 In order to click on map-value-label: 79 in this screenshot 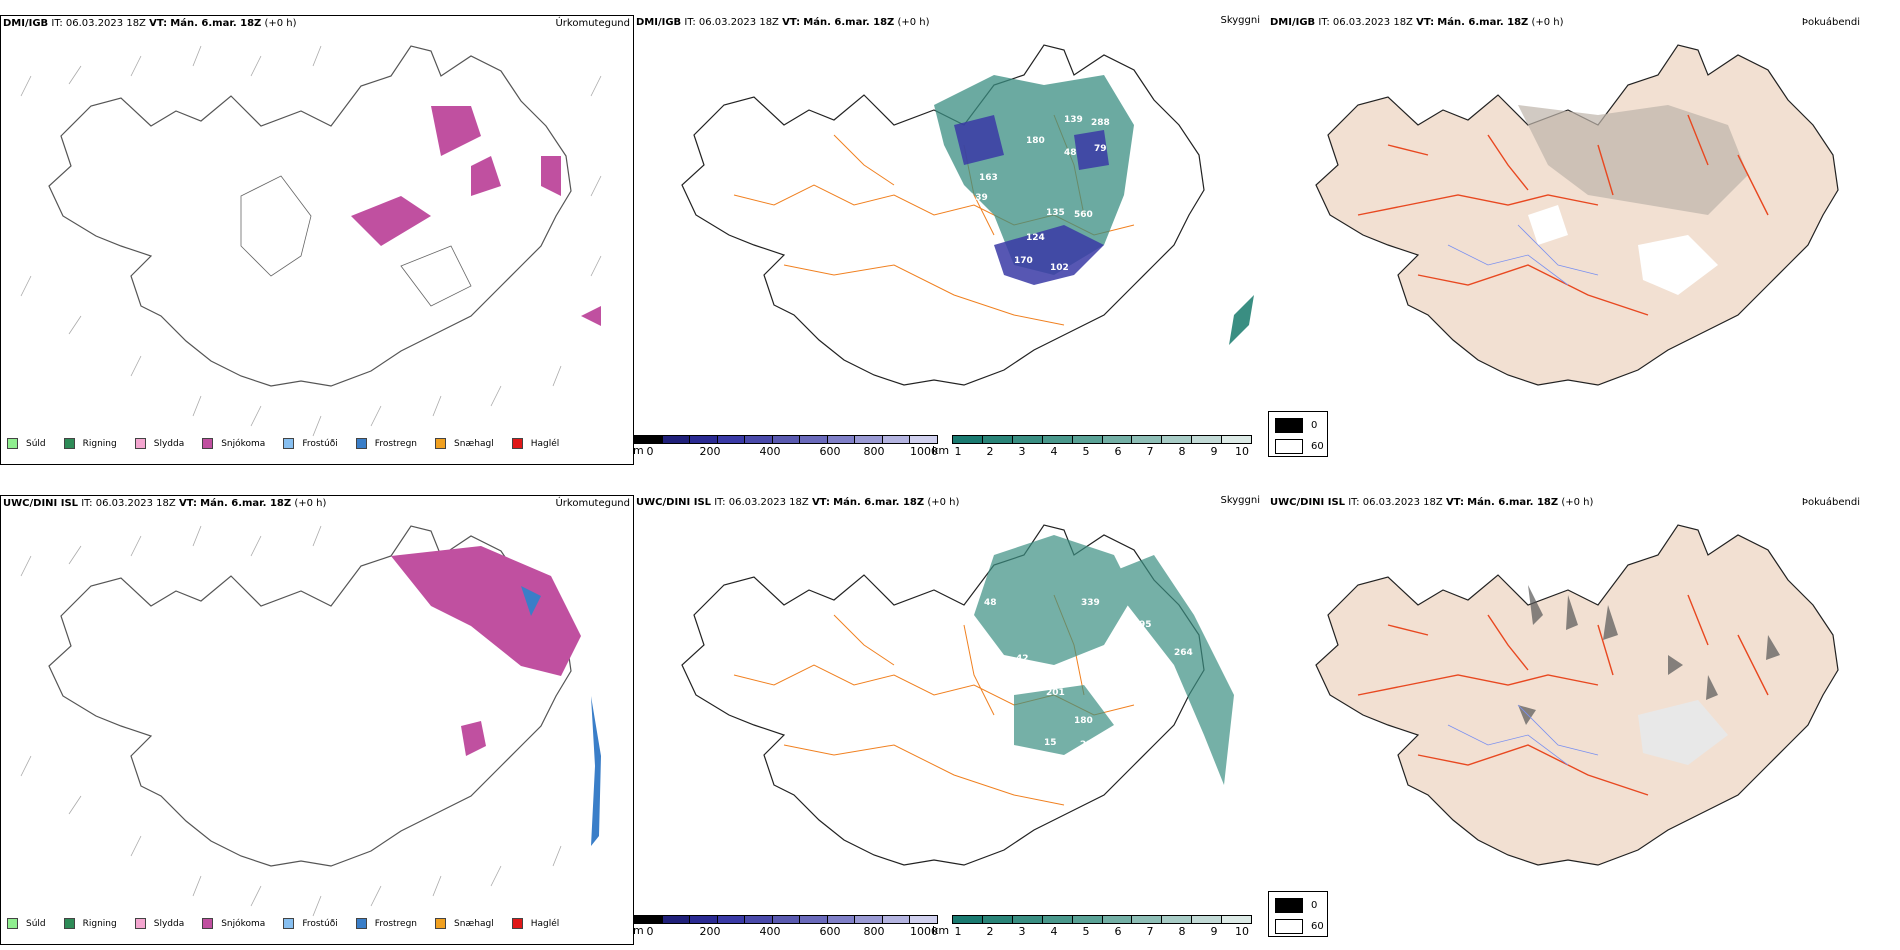, I will do `click(1100, 149)`.